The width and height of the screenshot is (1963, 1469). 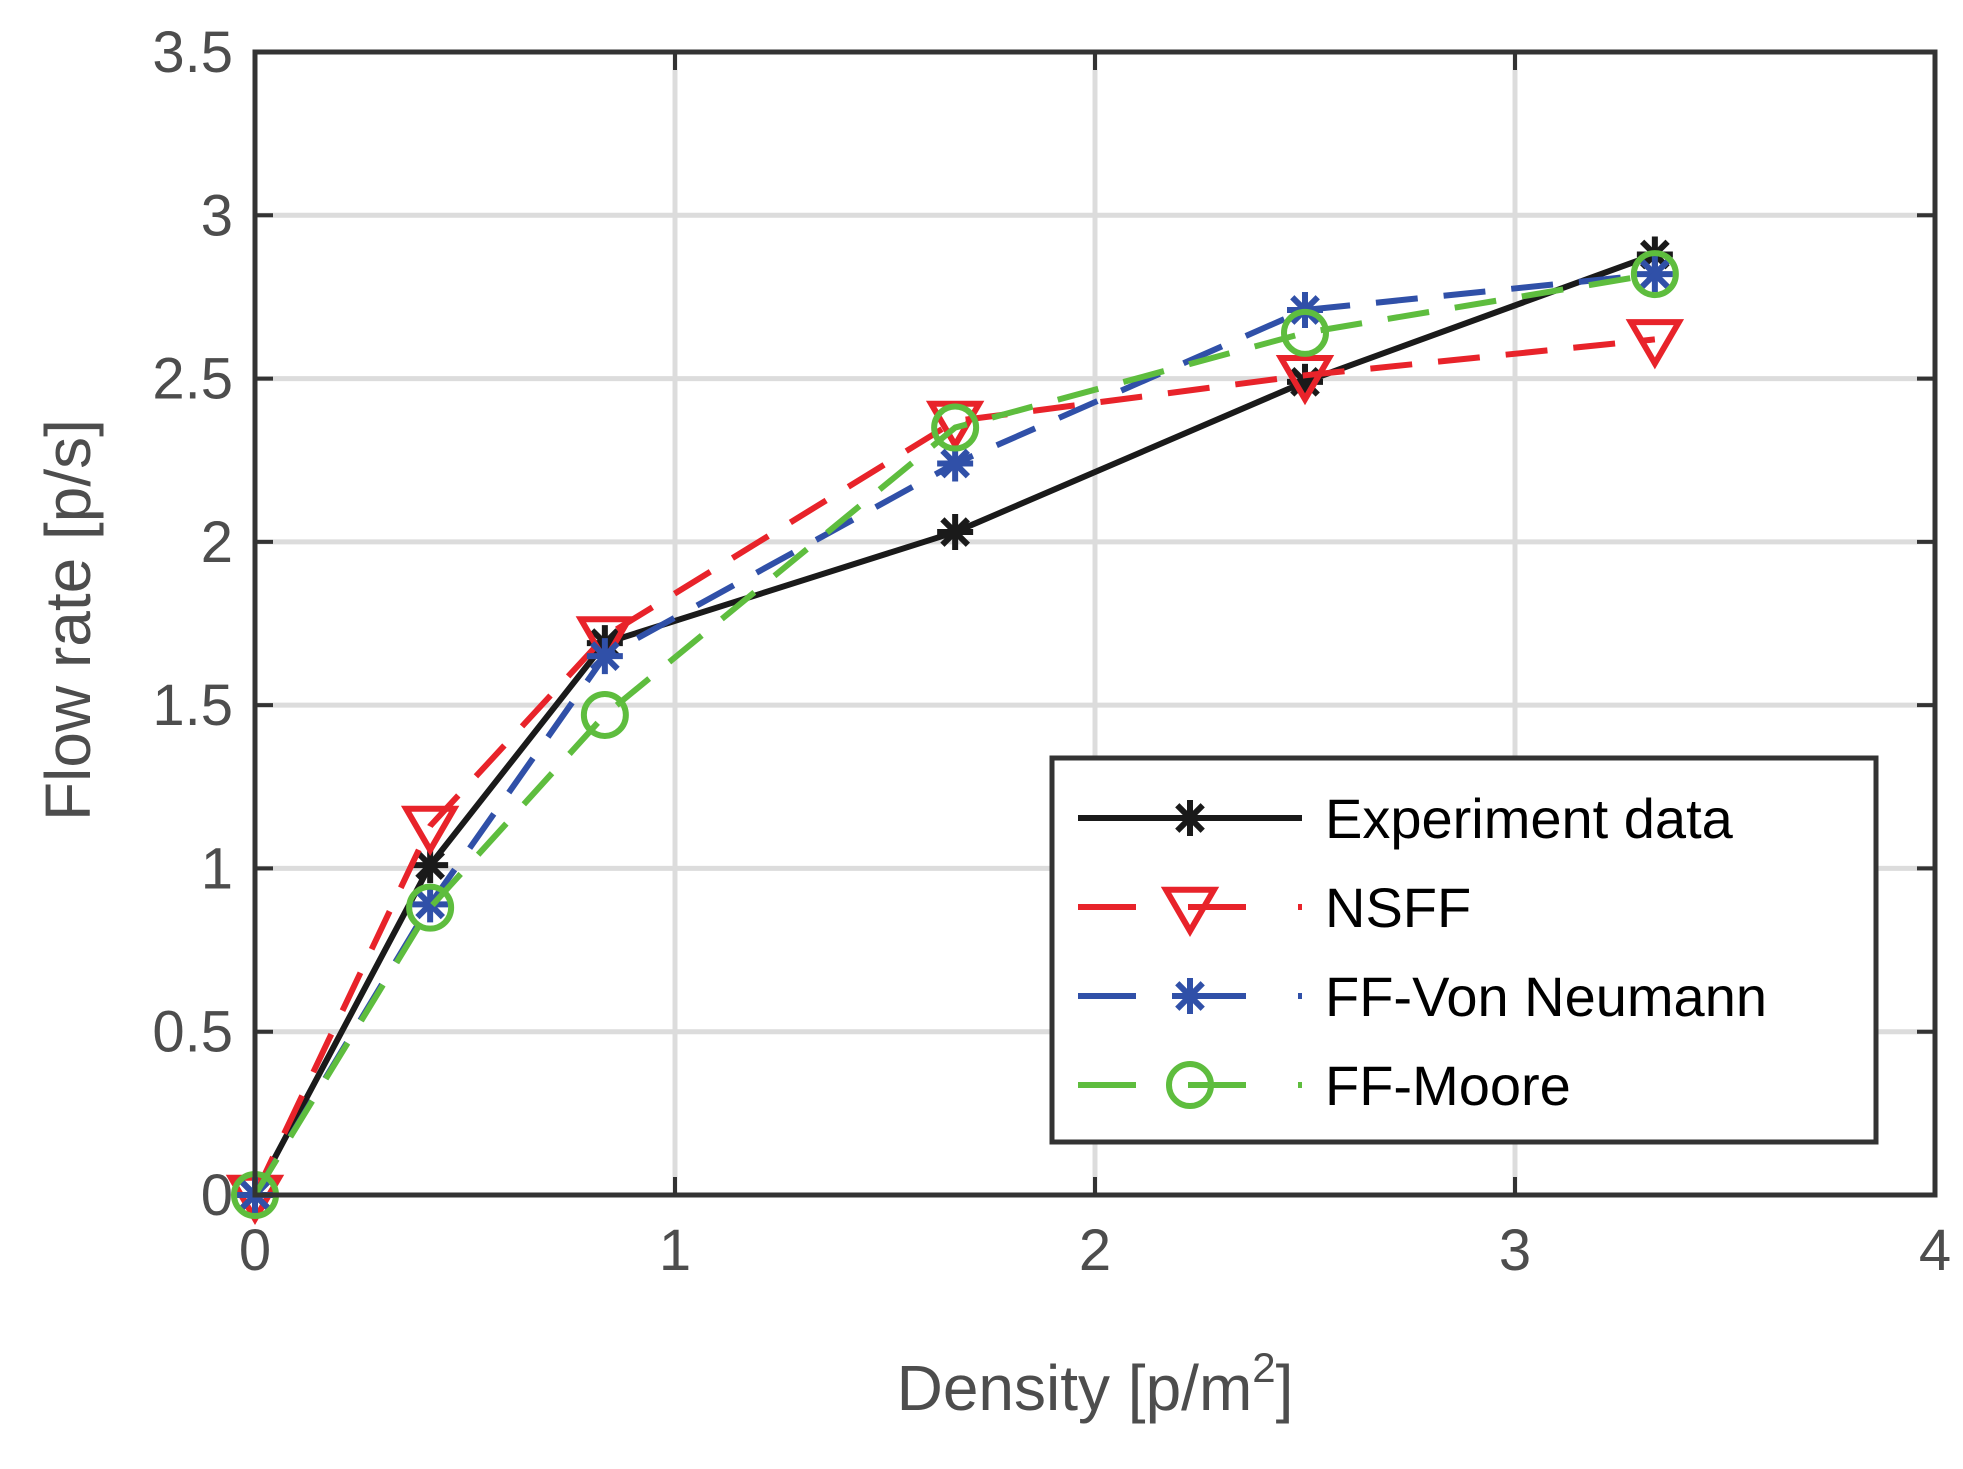 What do you see at coordinates (192, 52) in the screenshot?
I see `y-tick-label: 3.5` at bounding box center [192, 52].